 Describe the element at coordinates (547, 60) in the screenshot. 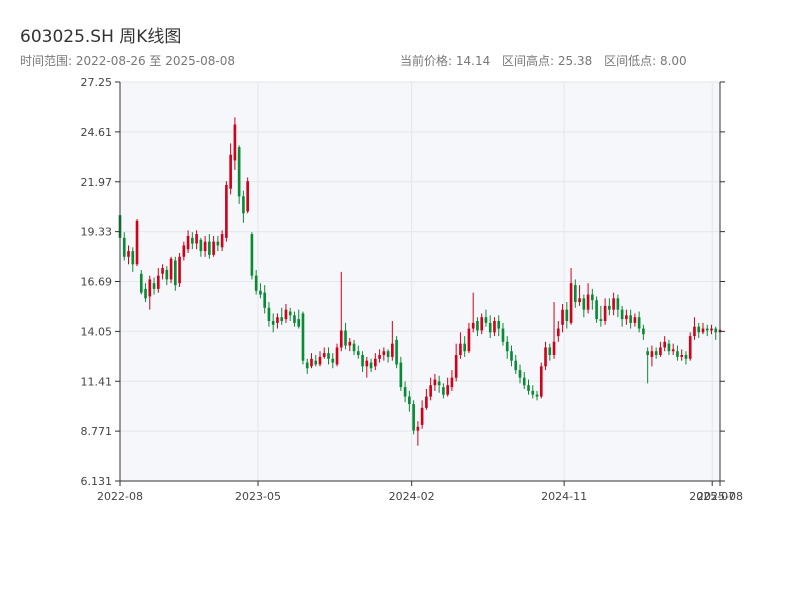

I see `price-stats: 当前价格: 14.14 区间高点: 25.38 区间低点: 8.00` at that location.